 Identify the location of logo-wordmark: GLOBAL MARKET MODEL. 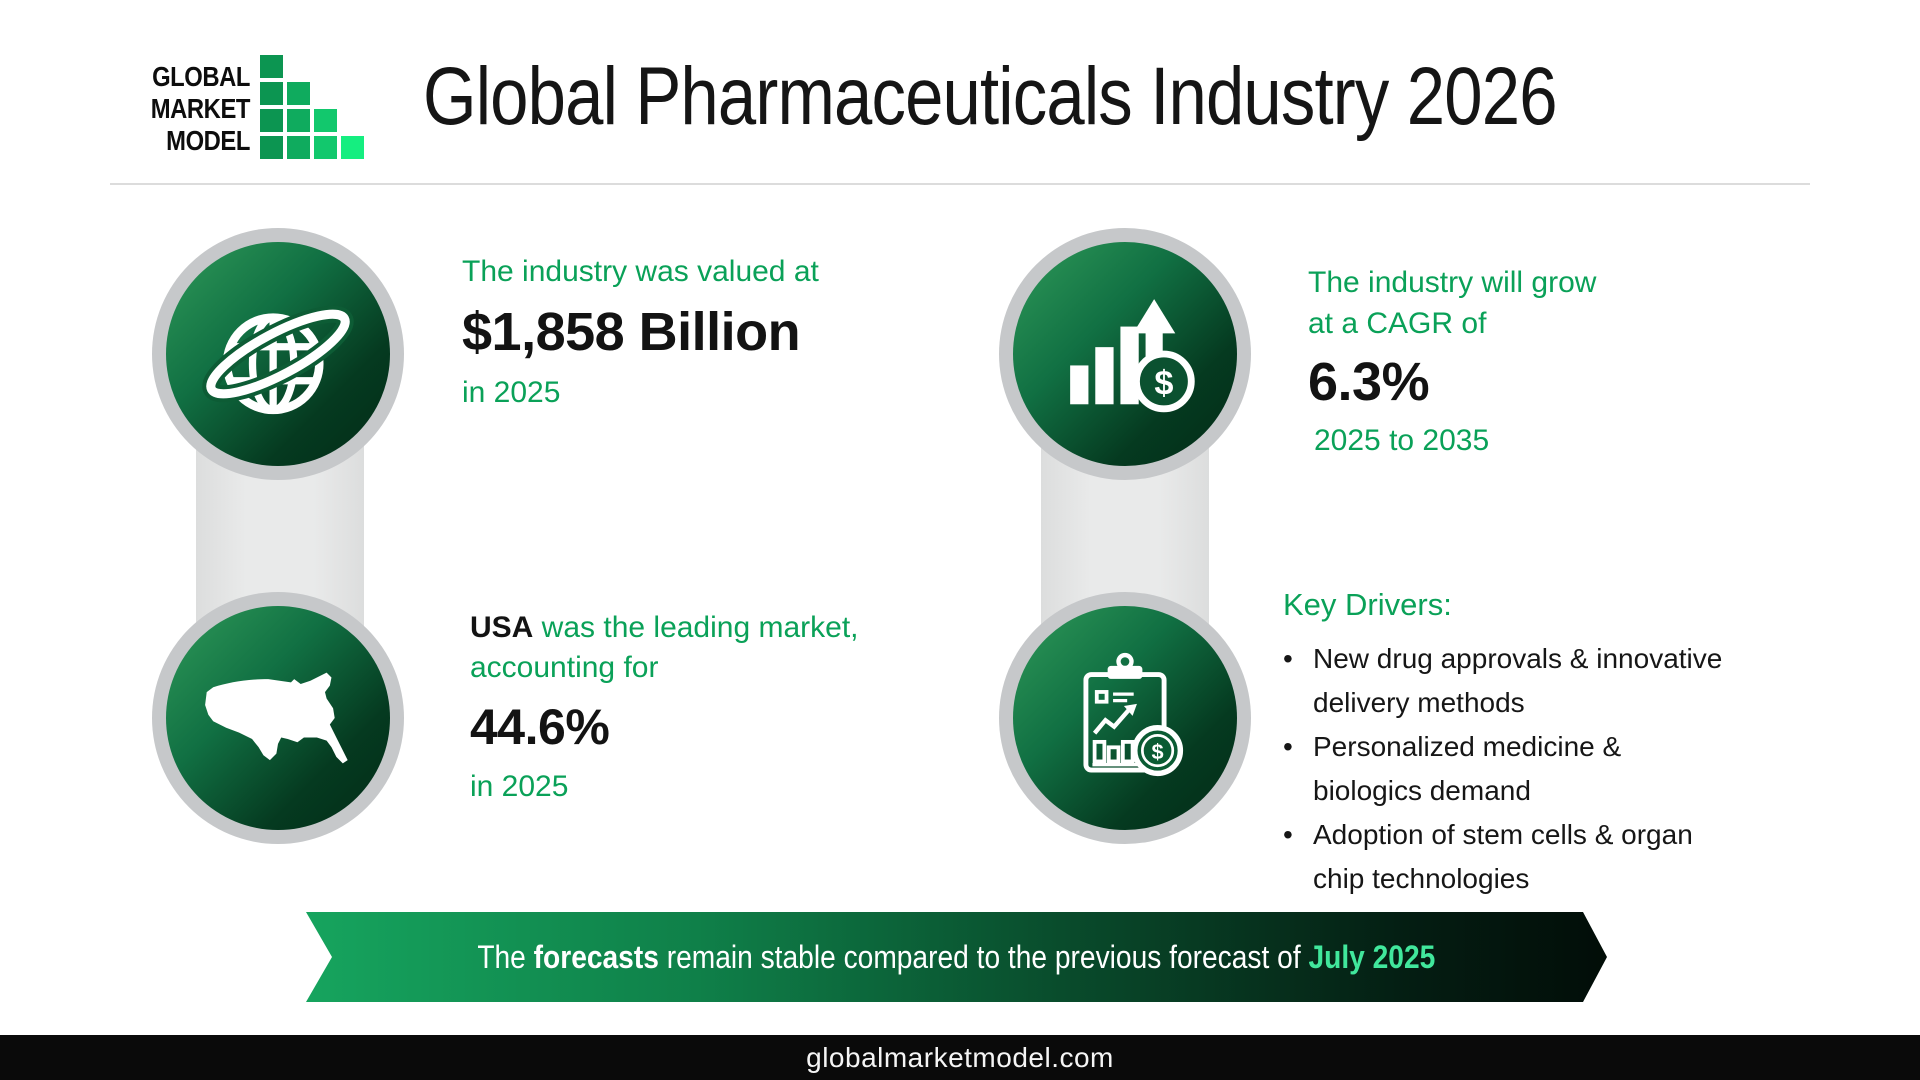
(194, 109).